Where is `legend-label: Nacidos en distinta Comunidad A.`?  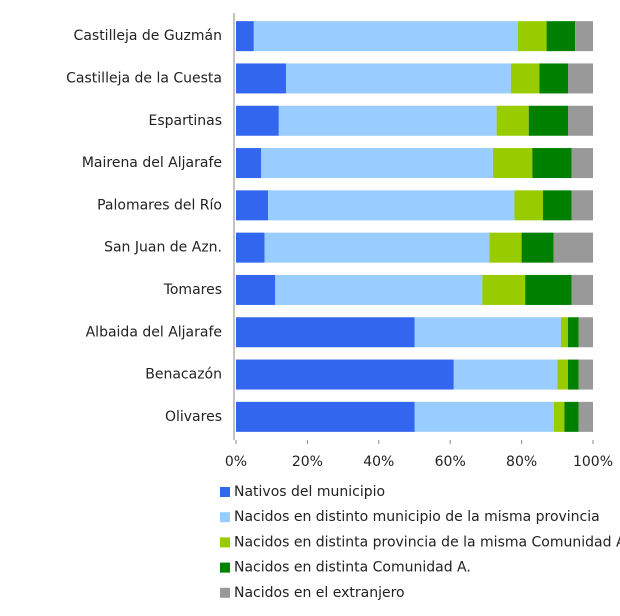 legend-label: Nacidos en distinta Comunidad A. is located at coordinates (352, 568).